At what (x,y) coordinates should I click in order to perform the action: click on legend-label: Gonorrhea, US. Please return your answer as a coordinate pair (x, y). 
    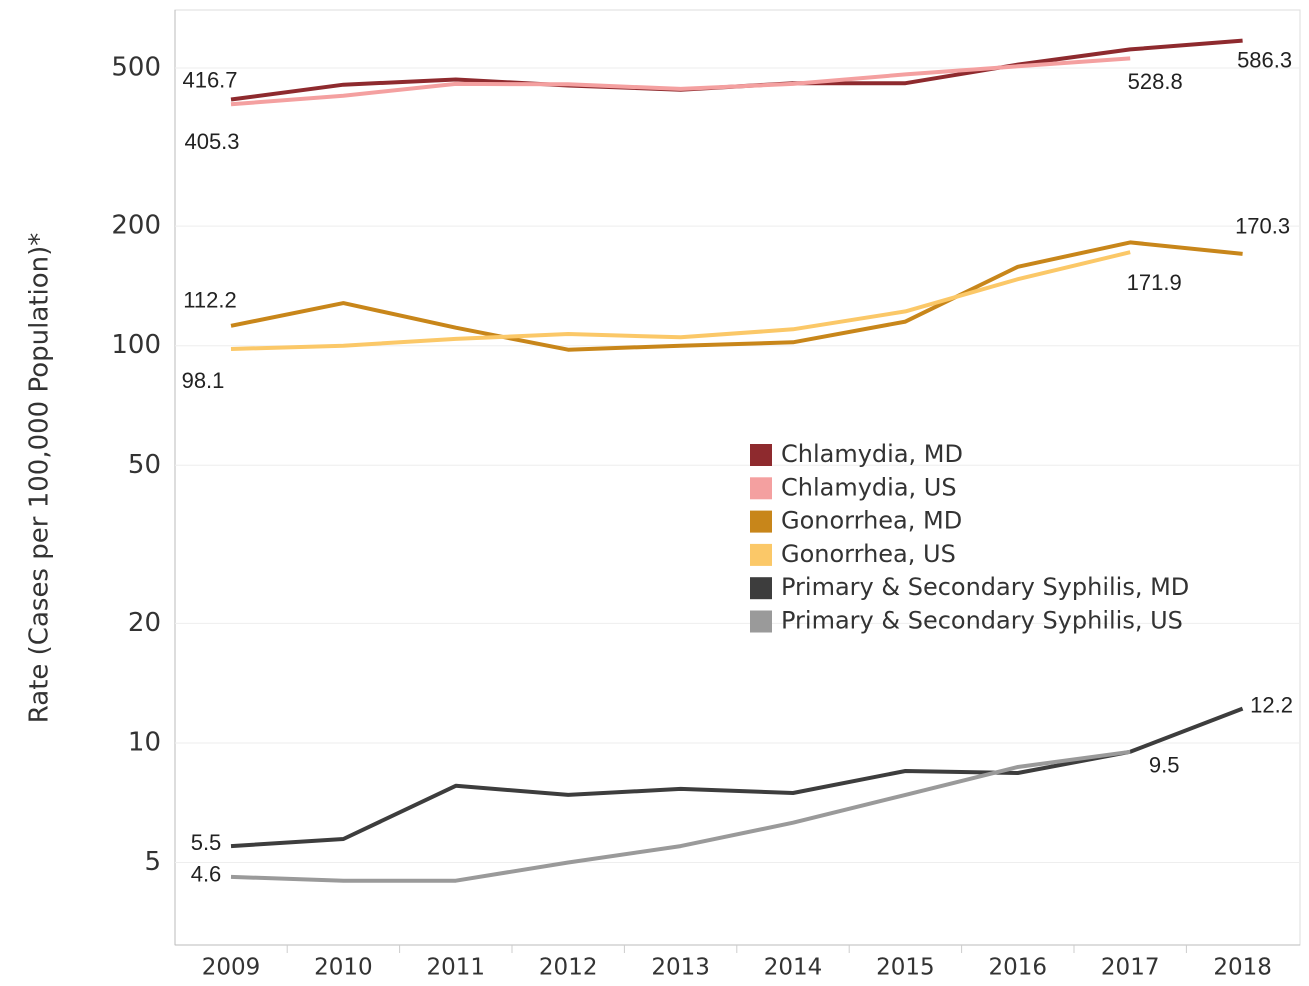
    Looking at the image, I should click on (868, 554).